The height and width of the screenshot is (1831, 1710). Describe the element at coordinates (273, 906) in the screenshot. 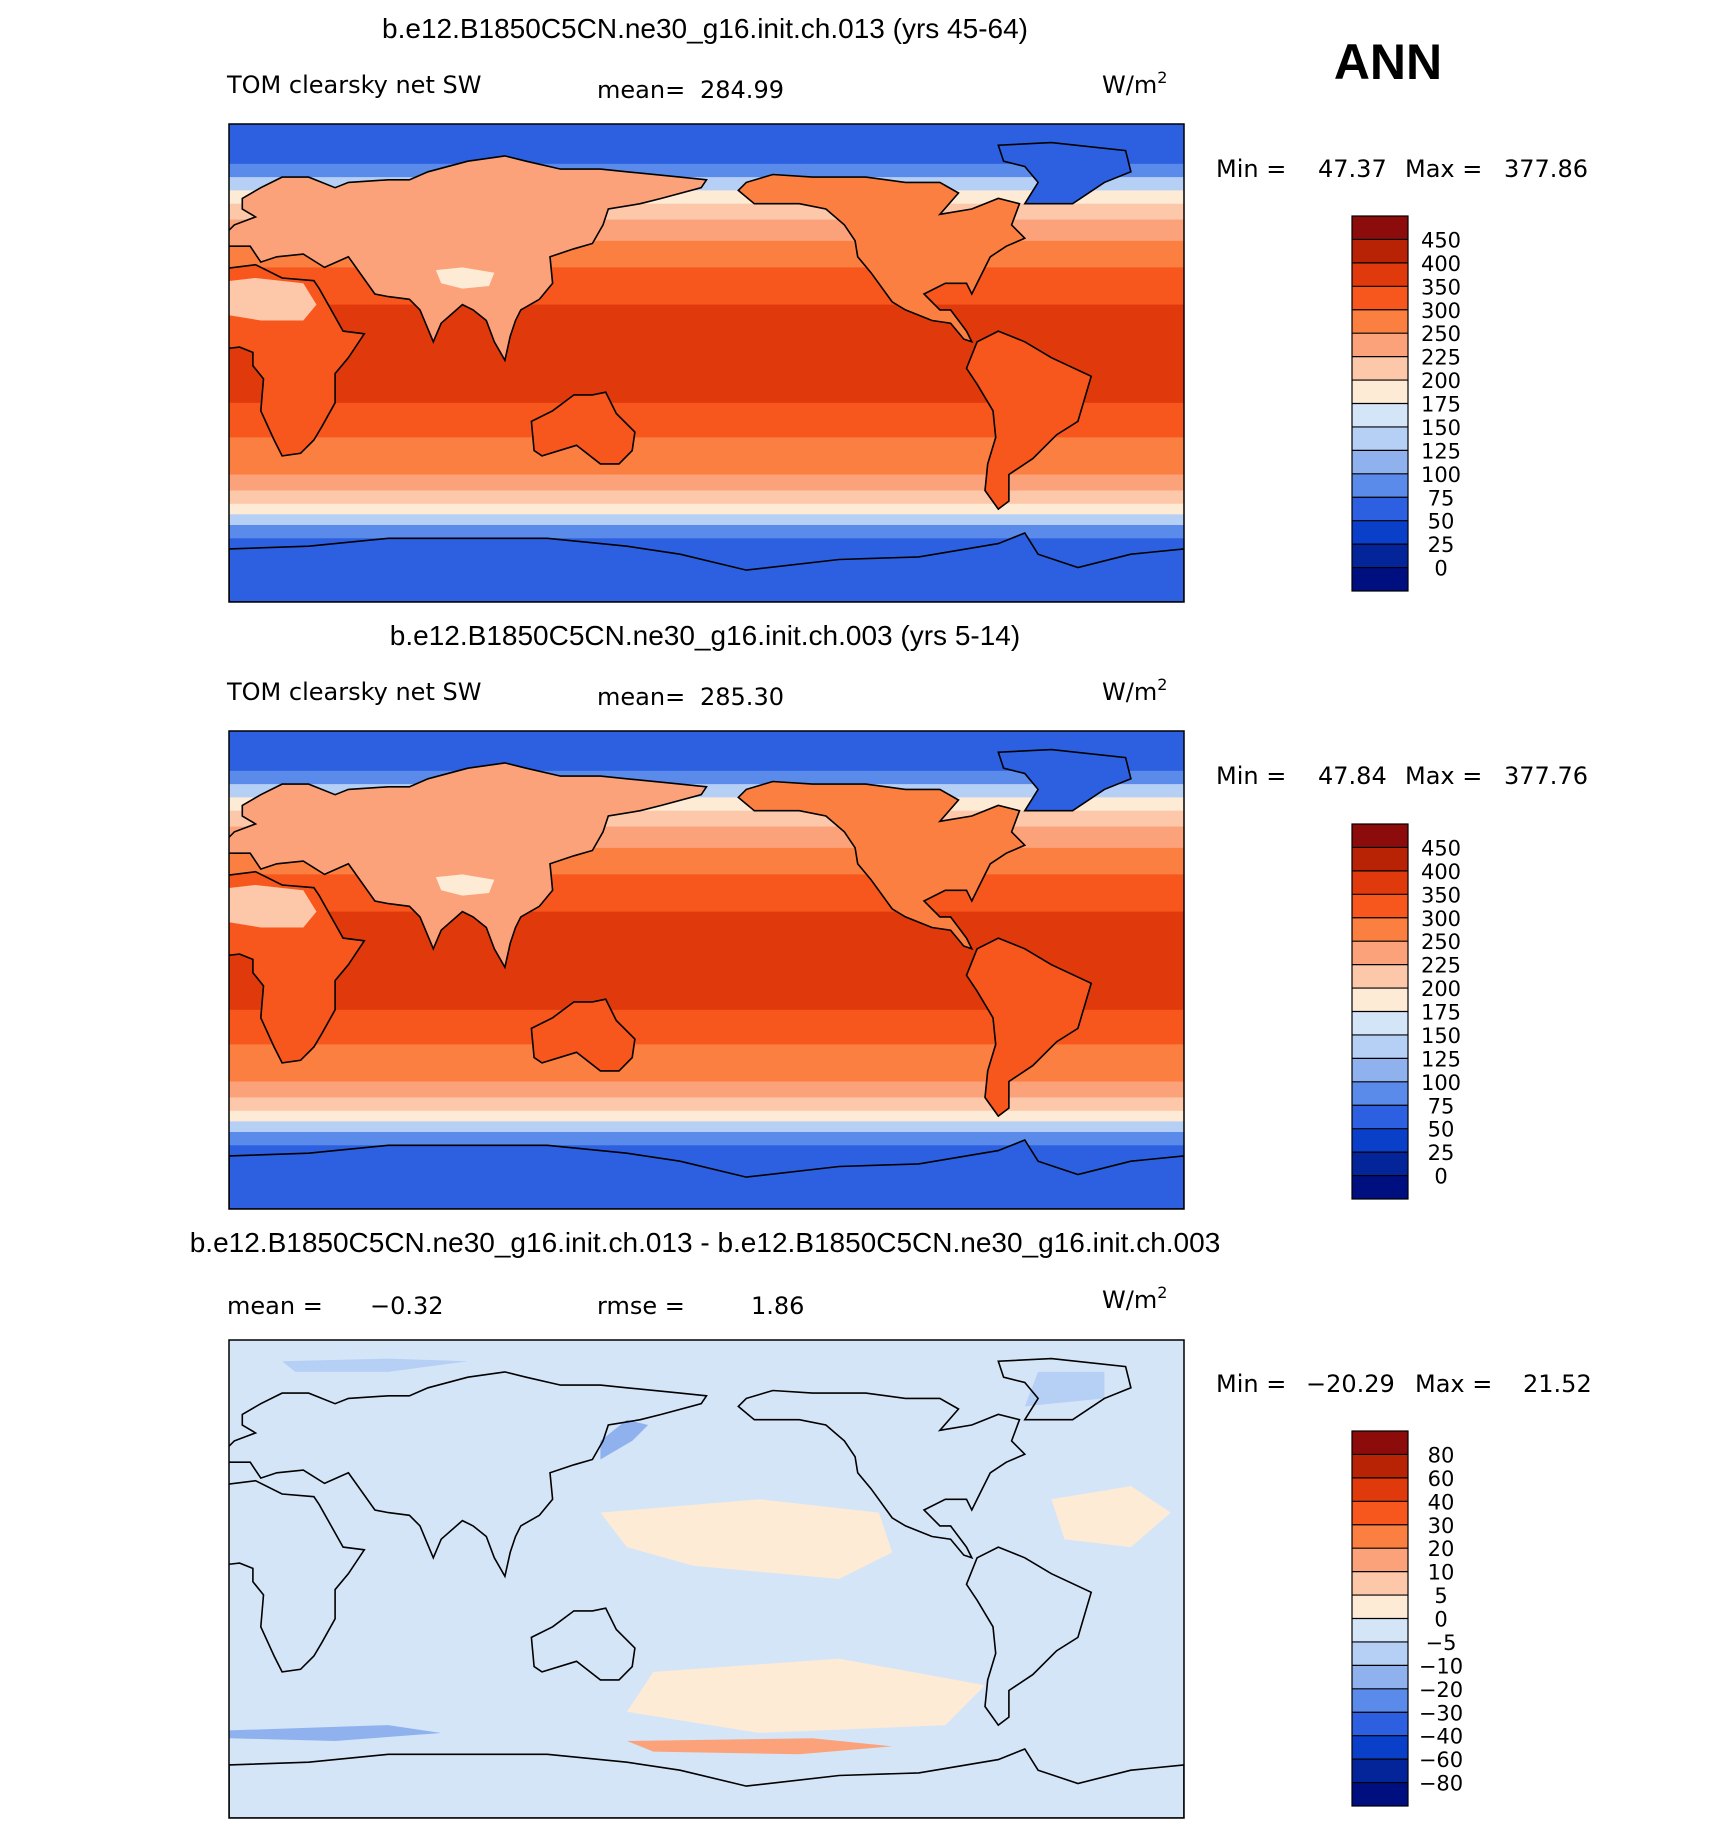

I see `land-region-sahara` at that location.